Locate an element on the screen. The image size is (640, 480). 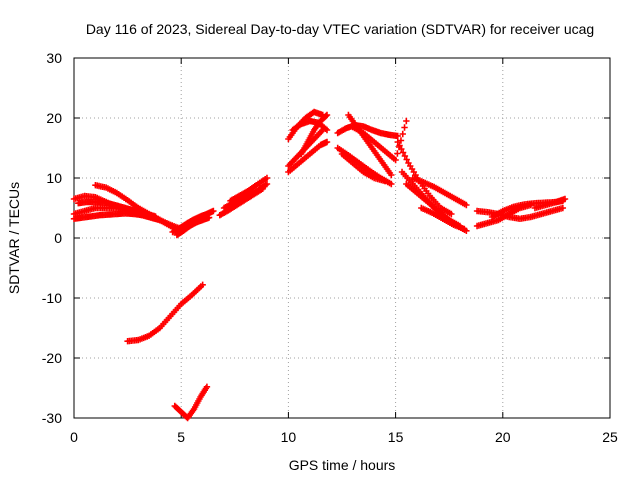
y-axis-label: SDTVAR / TECUs is located at coordinates (14, 238).